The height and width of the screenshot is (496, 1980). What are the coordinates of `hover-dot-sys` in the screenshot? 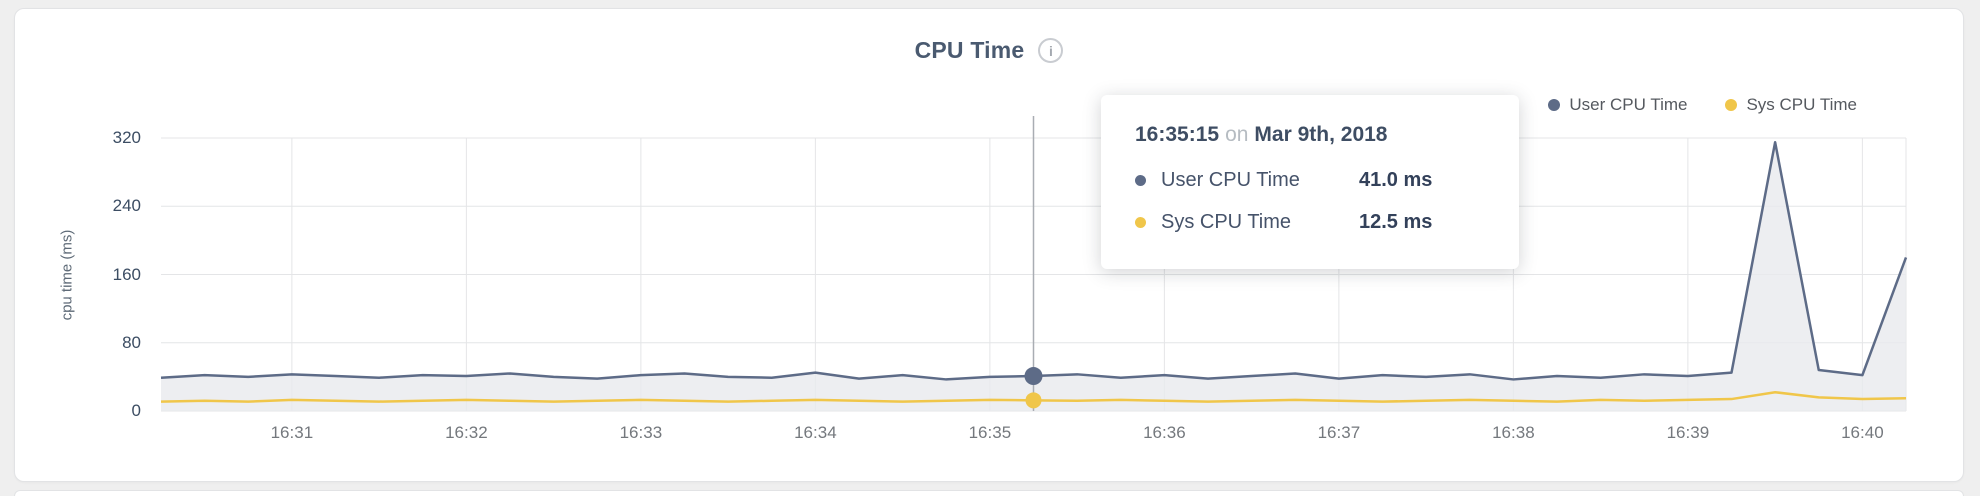 It's located at (1033, 400).